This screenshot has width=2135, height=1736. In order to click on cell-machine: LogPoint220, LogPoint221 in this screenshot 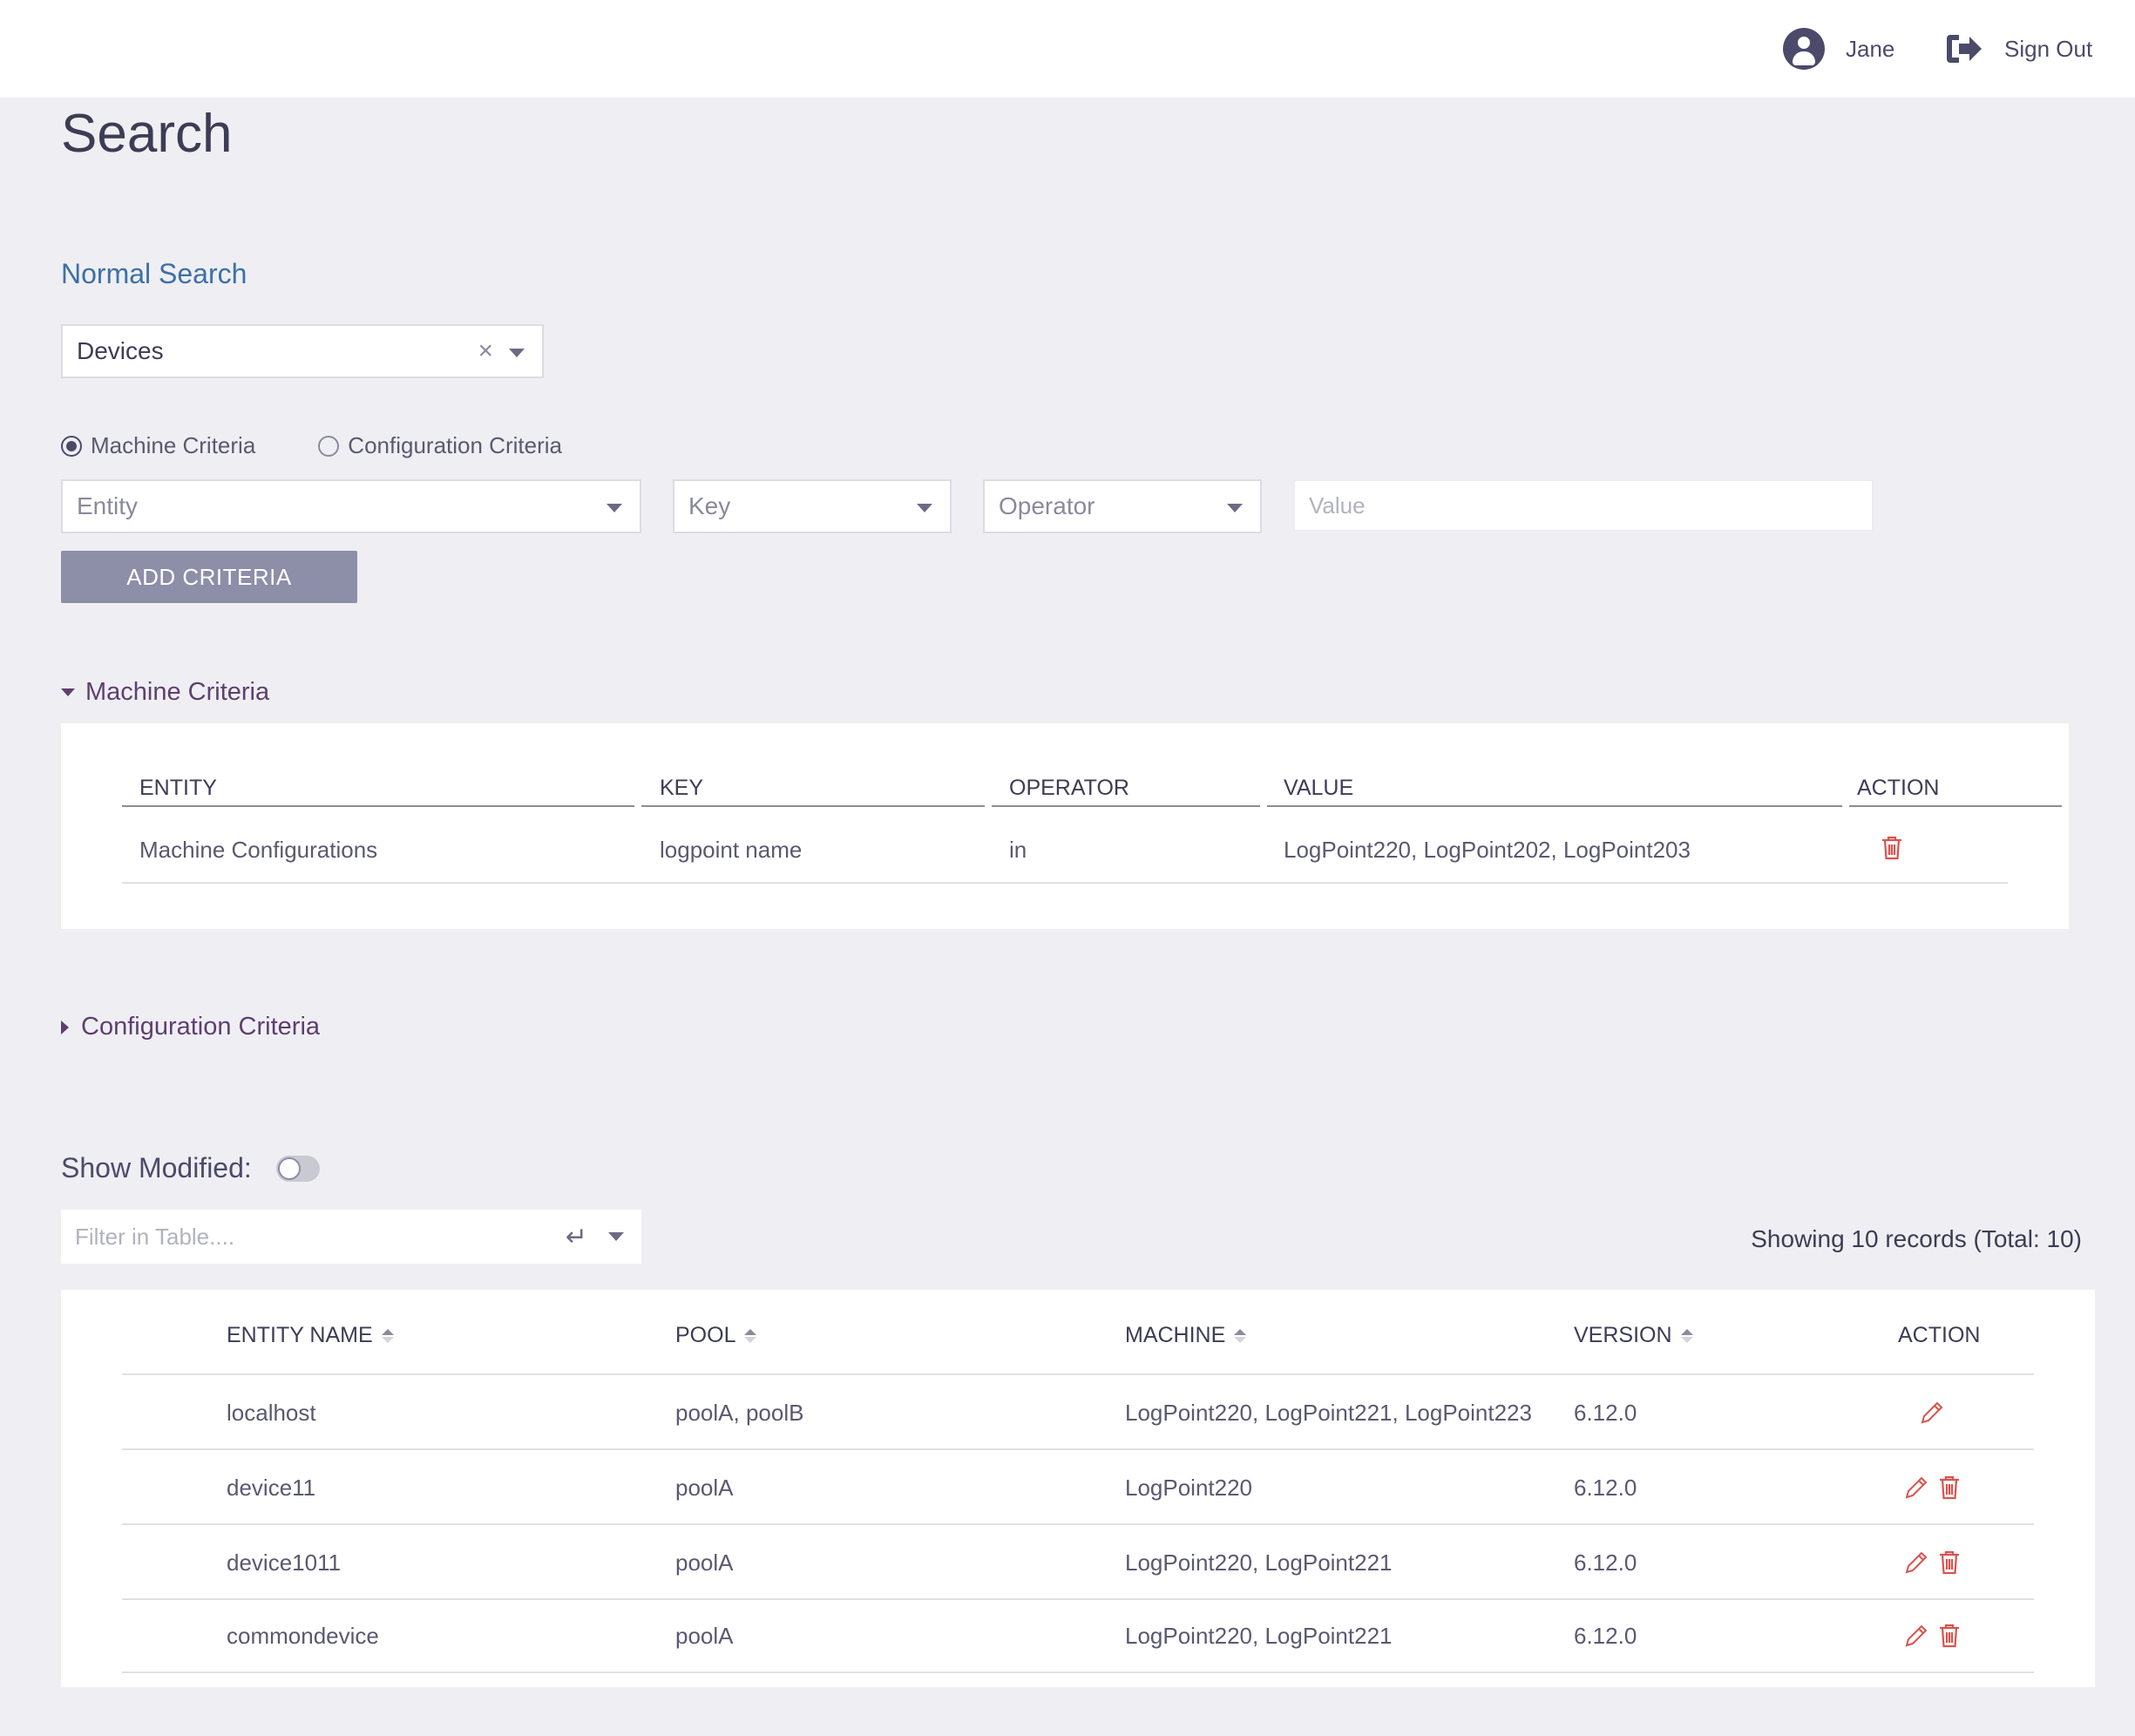, I will do `click(1259, 1563)`.